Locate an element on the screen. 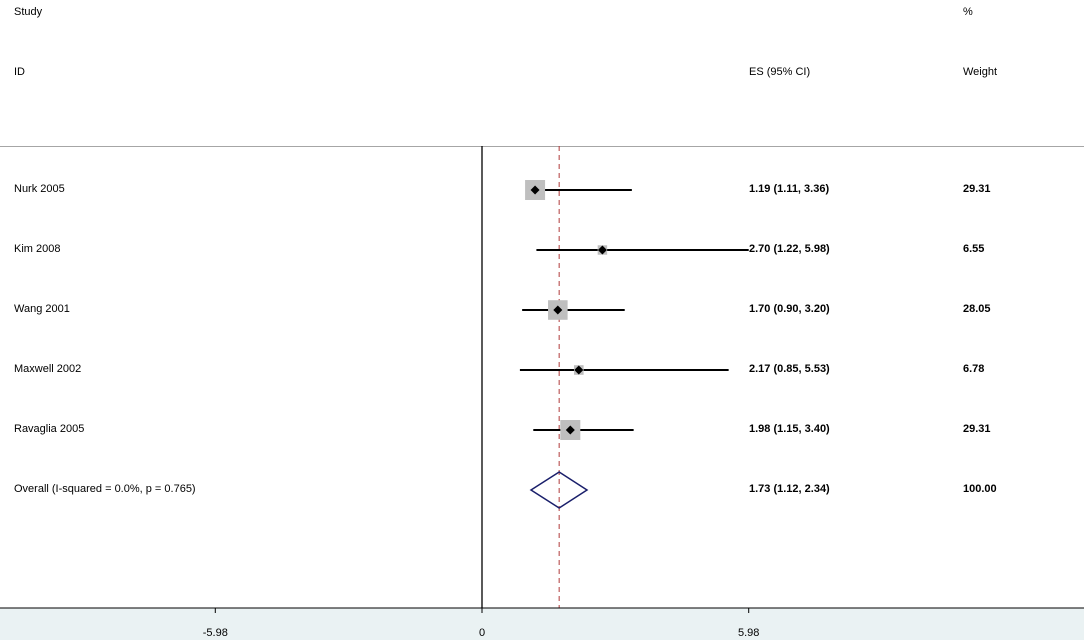  overall-diamond is located at coordinates (559, 490).